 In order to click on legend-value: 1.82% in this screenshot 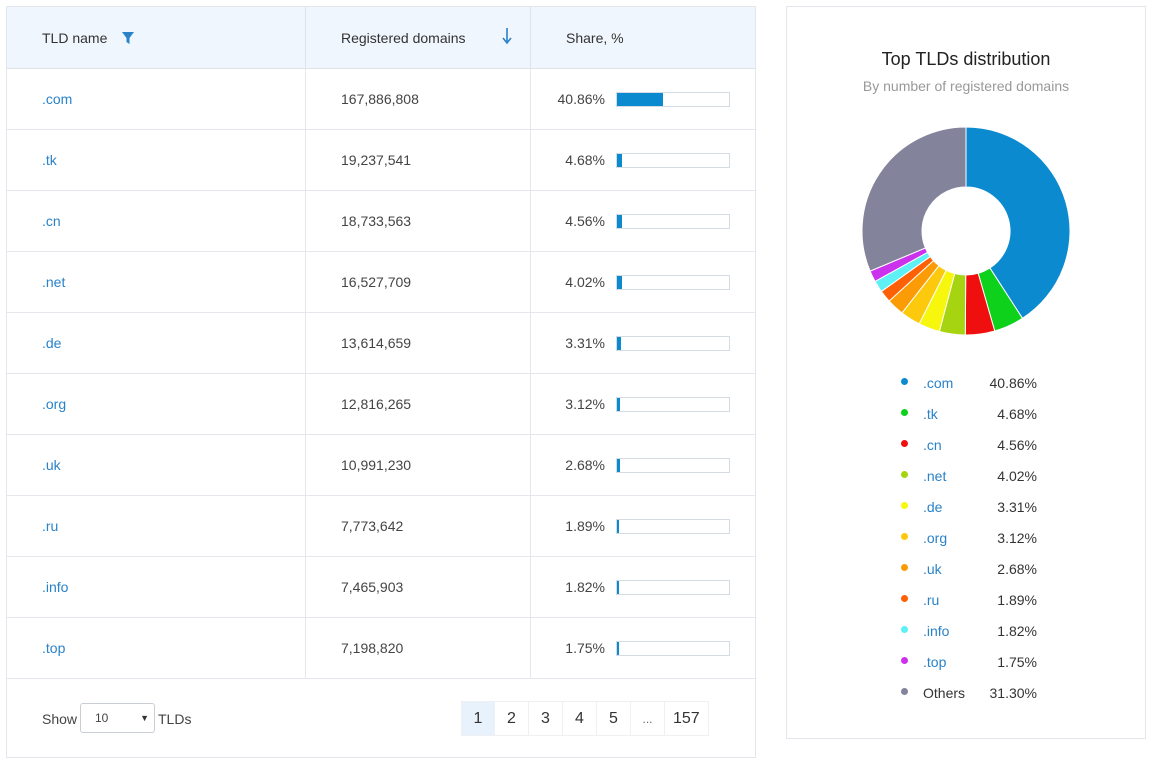, I will do `click(1017, 630)`.